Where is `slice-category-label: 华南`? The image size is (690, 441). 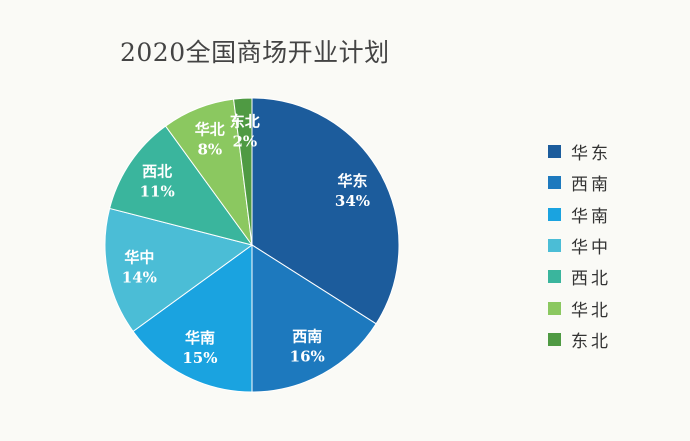 slice-category-label: 华南 is located at coordinates (200, 338).